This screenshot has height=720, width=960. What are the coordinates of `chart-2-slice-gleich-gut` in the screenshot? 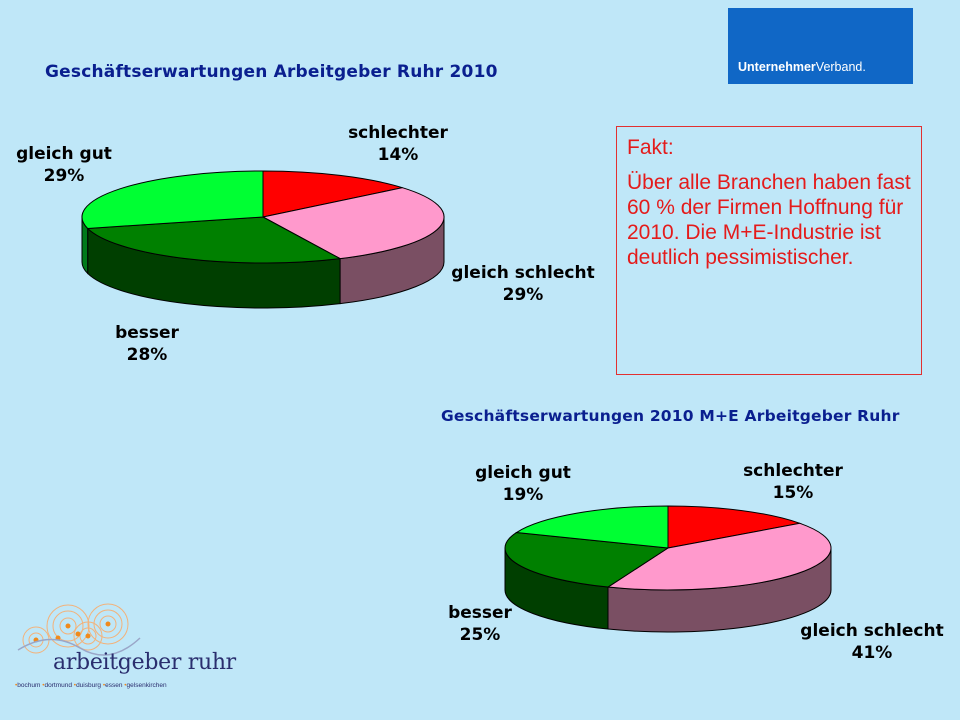 It's located at (591, 527).